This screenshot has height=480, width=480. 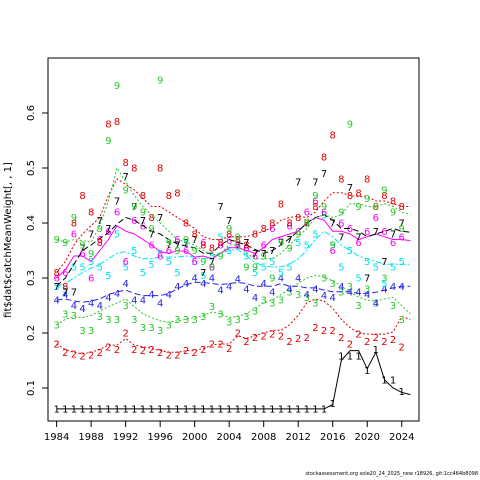 I want to click on y-tick-label: 0.2, so click(x=31, y=333).